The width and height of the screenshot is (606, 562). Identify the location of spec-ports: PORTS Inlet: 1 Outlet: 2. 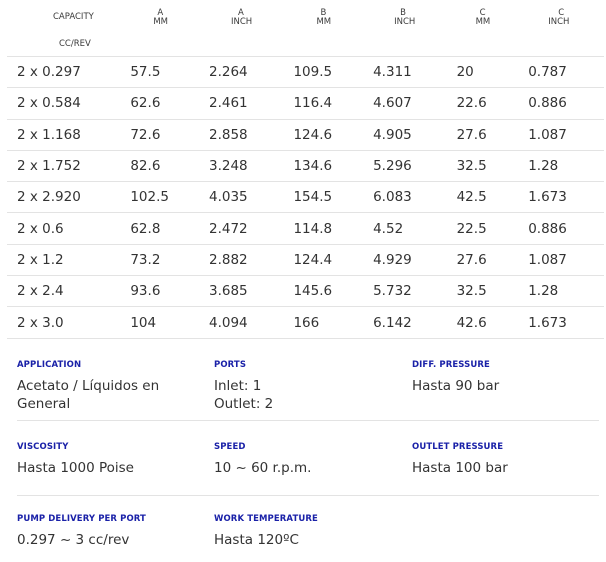
(299, 386).